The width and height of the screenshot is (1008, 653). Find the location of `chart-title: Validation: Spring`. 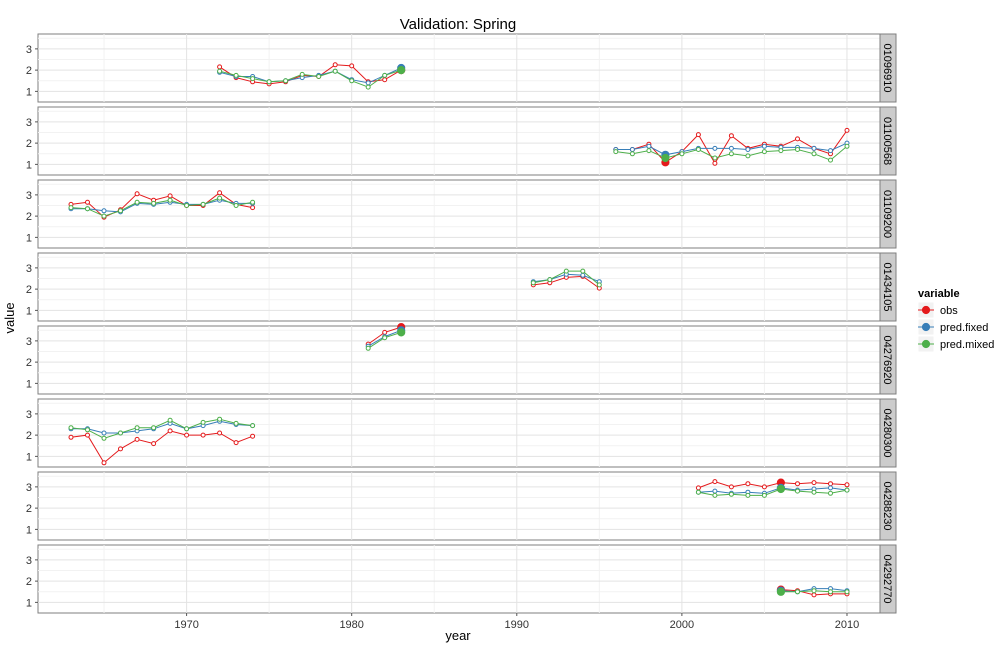

chart-title: Validation: Spring is located at coordinates (458, 24).